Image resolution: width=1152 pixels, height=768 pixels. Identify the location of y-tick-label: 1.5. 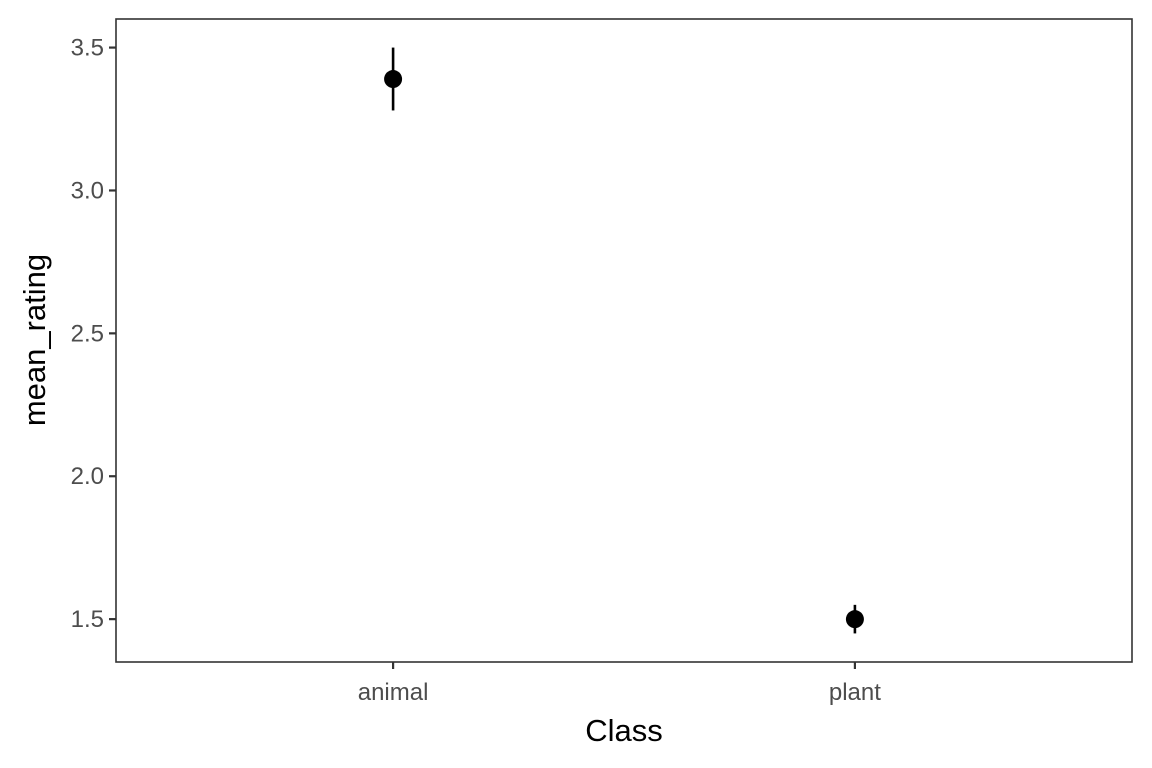
(87, 619).